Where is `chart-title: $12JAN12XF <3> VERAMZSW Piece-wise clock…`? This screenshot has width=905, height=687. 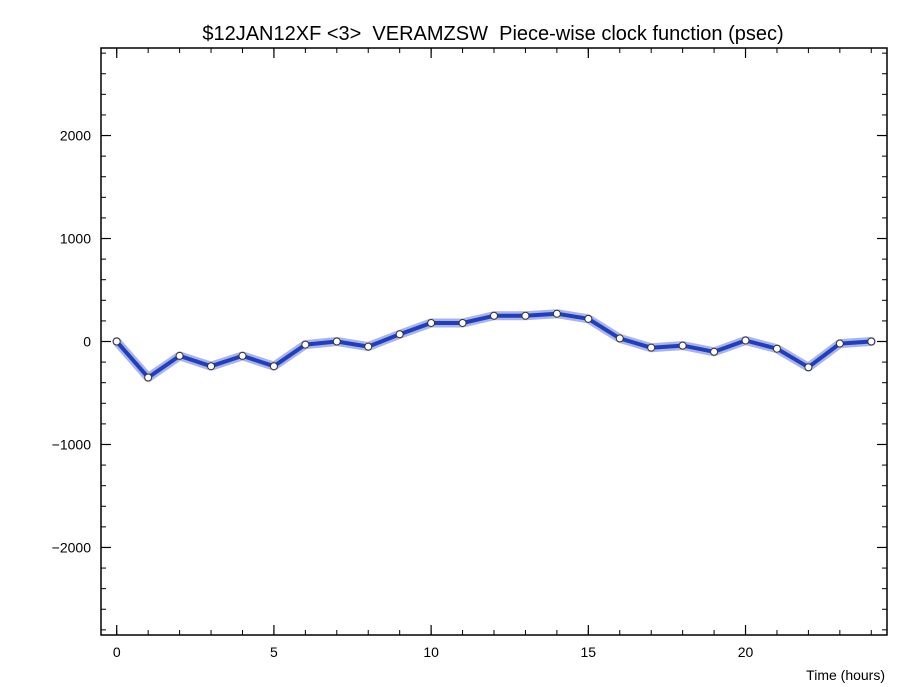
chart-title: $12JAN12XF <3> VERAMZSW Piece-wise clock… is located at coordinates (492, 34).